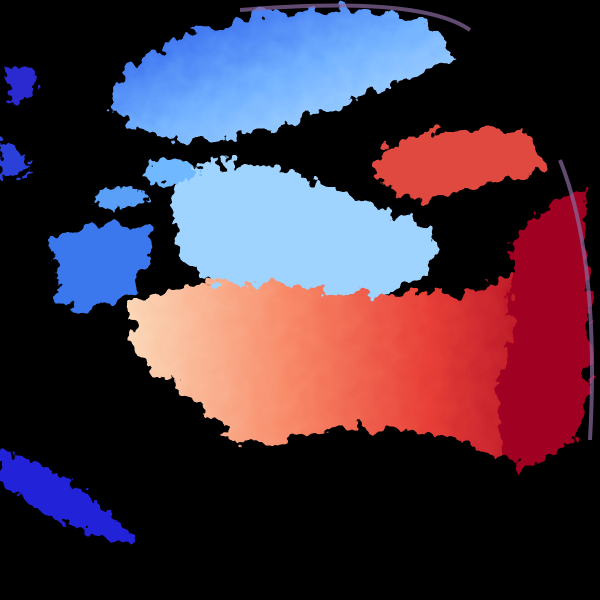 The image size is (600, 600). I want to click on echo-upper-right-red, so click(460, 163).